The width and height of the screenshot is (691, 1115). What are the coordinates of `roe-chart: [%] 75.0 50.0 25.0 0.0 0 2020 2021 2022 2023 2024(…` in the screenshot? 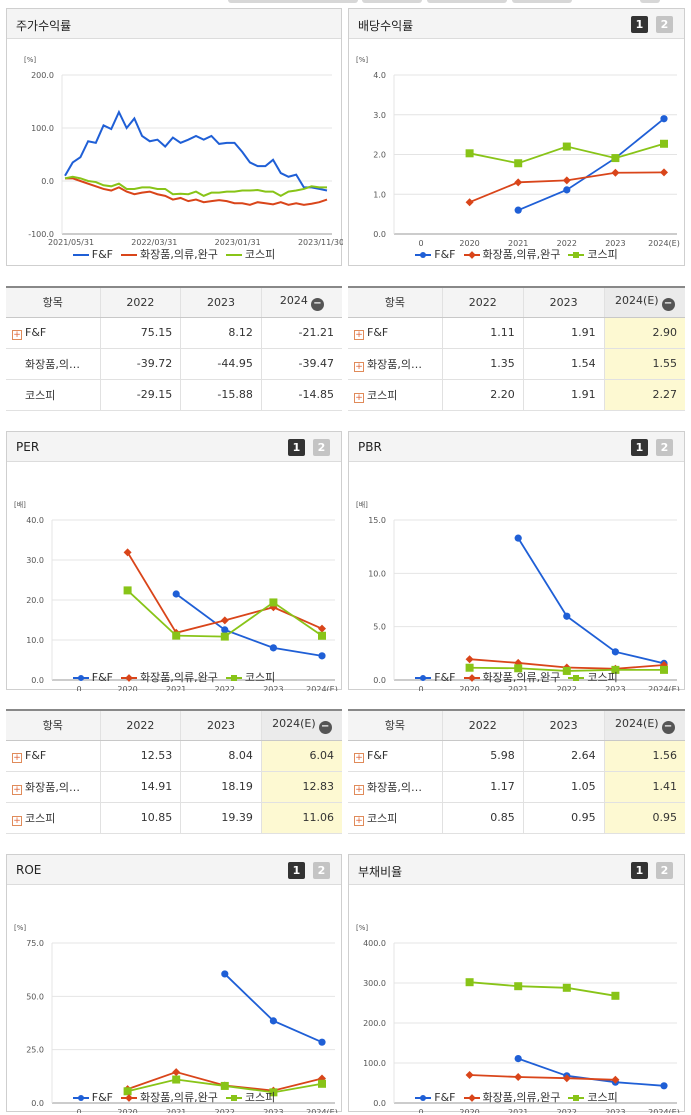 It's located at (174, 999).